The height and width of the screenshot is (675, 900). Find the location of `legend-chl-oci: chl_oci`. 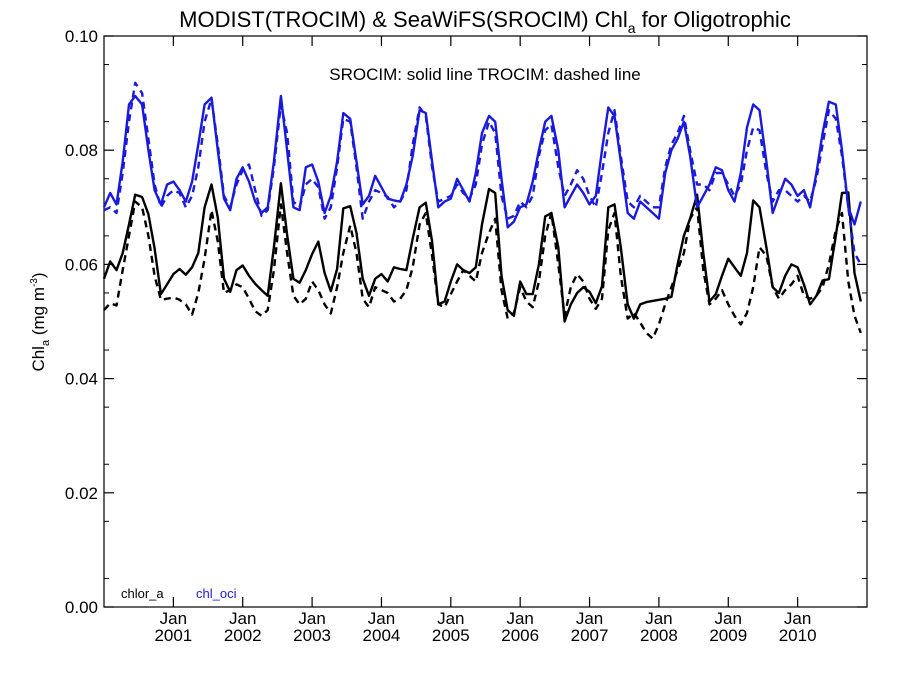

legend-chl-oci: chl_oci is located at coordinates (216, 593).